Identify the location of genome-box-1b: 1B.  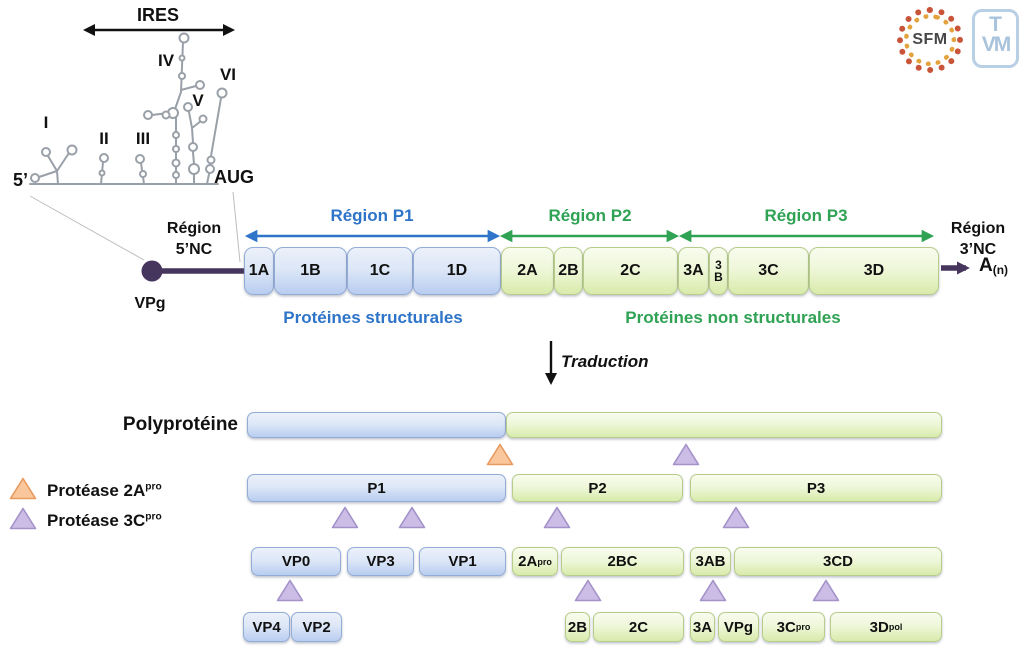
(310, 271).